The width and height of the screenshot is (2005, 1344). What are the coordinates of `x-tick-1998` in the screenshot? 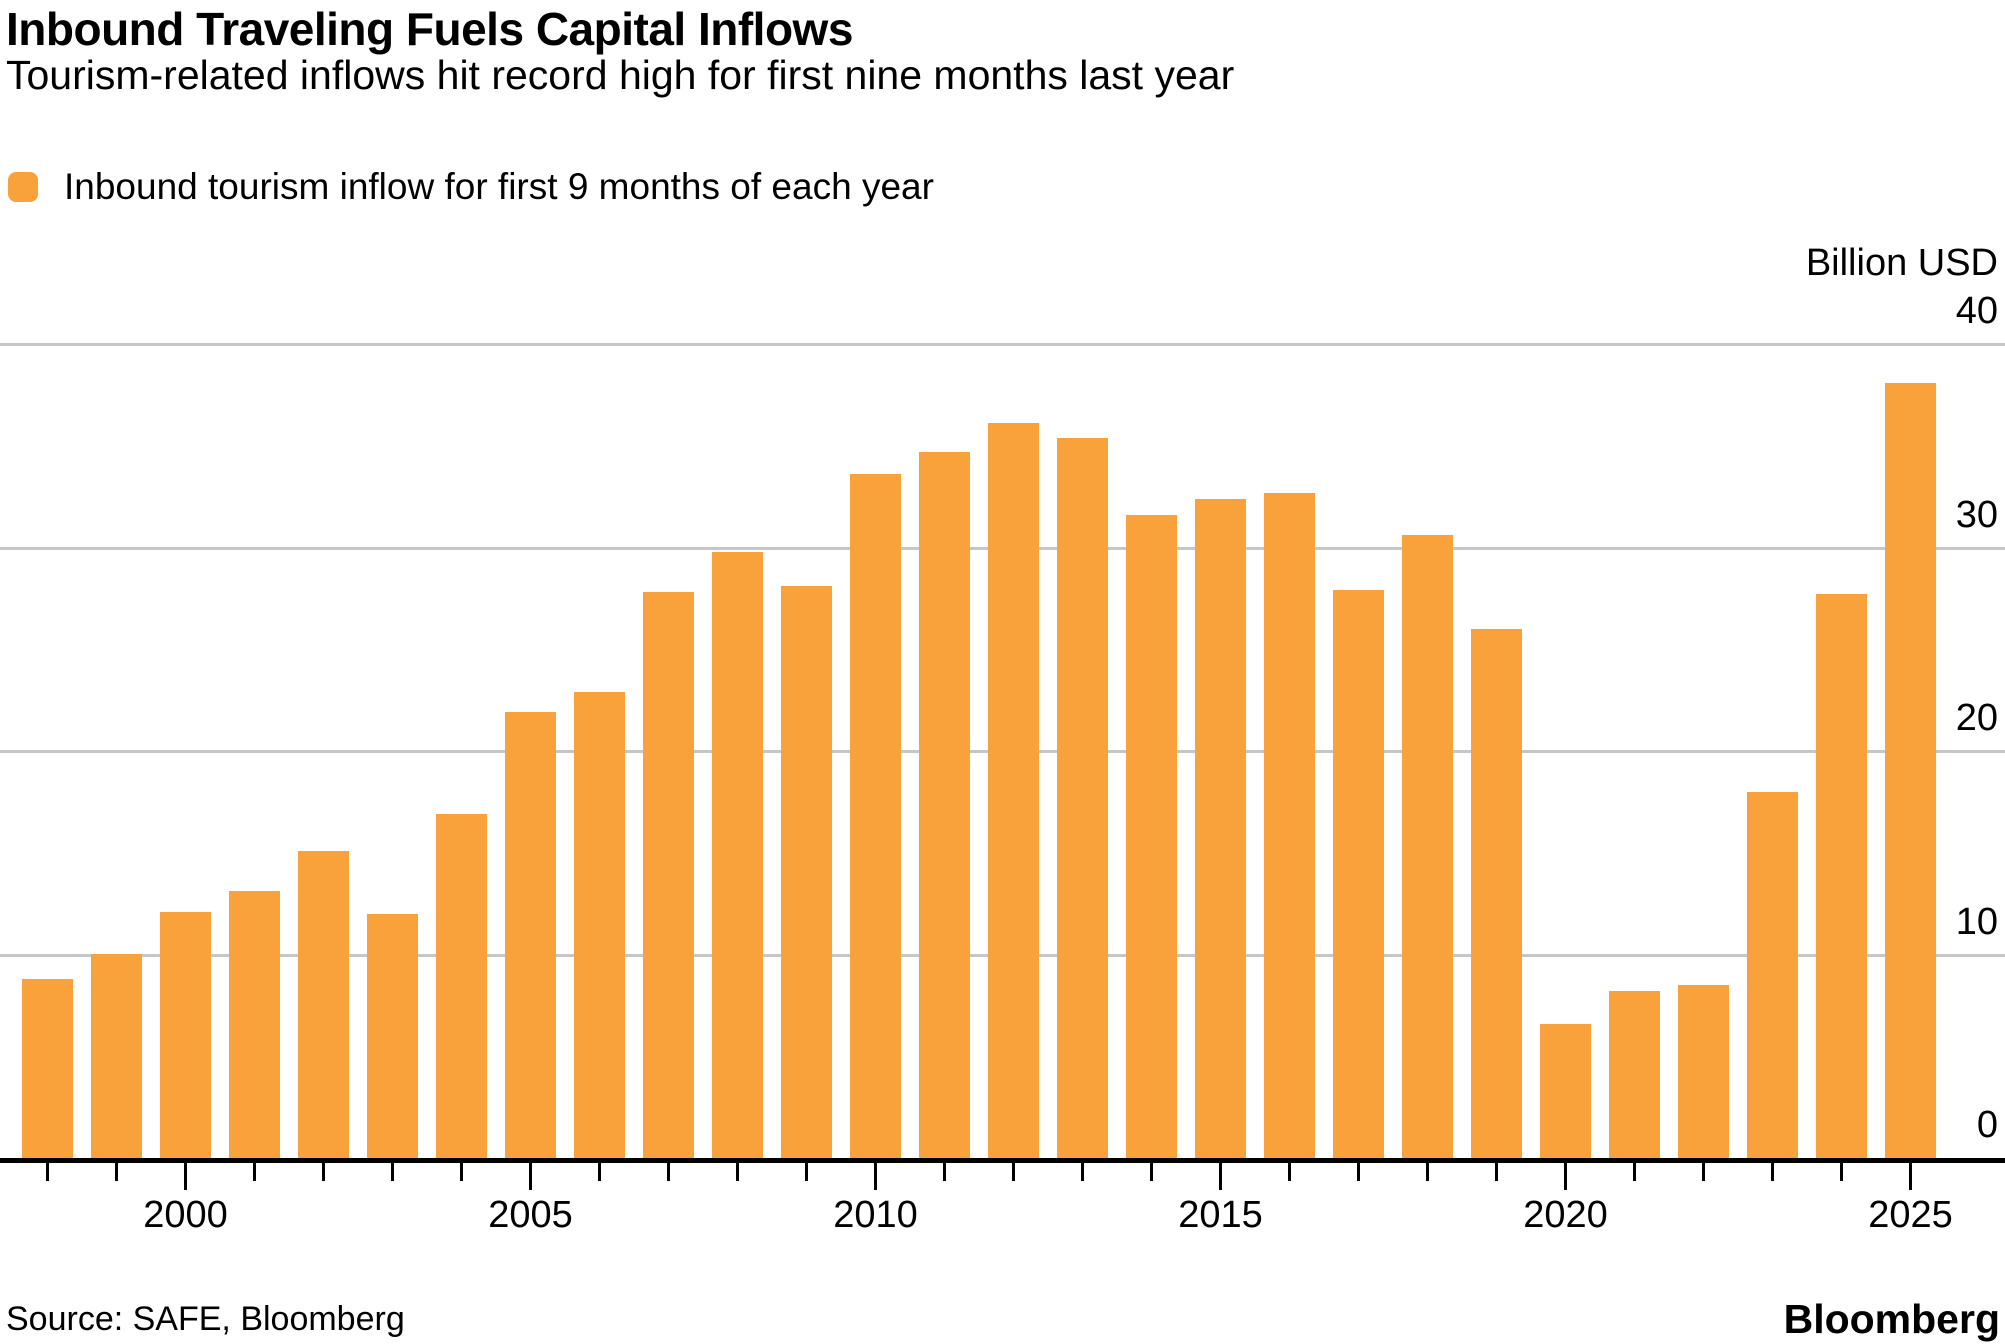 It's located at (47, 1172).